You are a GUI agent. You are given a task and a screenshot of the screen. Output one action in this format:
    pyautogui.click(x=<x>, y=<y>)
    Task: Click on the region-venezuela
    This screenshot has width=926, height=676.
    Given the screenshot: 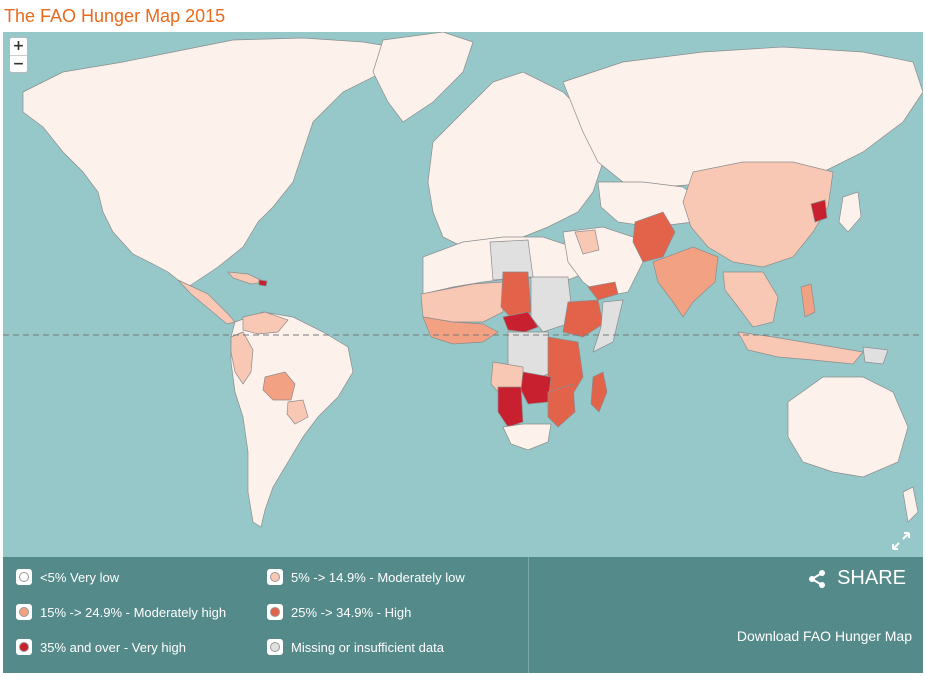 What is the action you would take?
    pyautogui.click(x=265, y=323)
    